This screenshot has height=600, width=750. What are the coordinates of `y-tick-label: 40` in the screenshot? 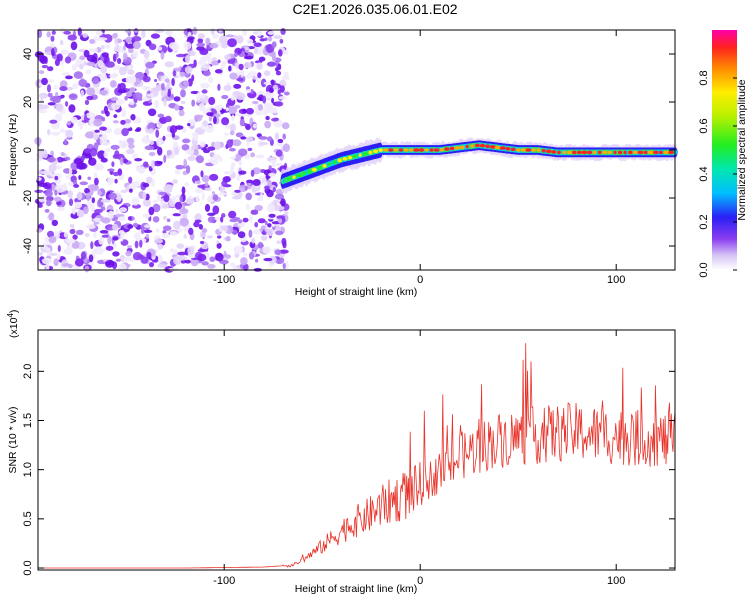 It's located at (28, 54).